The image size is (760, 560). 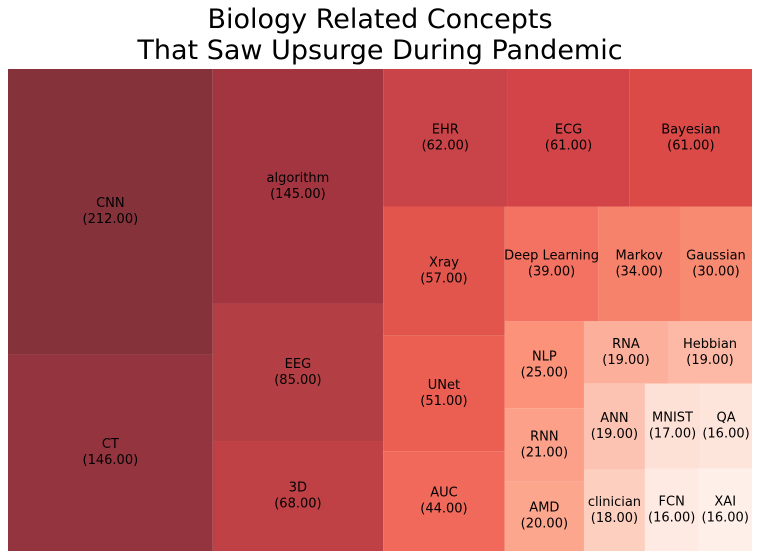 What do you see at coordinates (110, 444) in the screenshot?
I see `cell-label: CT` at bounding box center [110, 444].